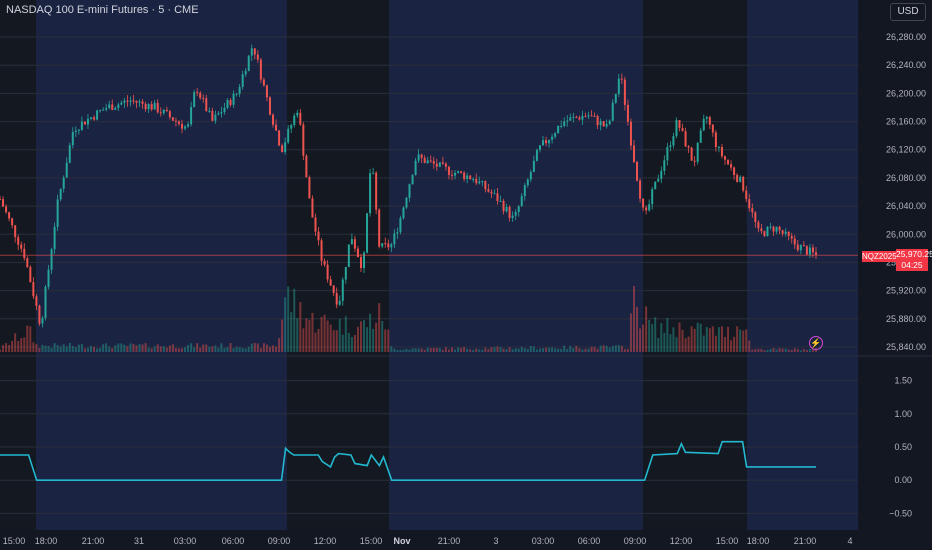 The image size is (932, 550). What do you see at coordinates (908, 12) in the screenshot?
I see `currency-button: USD` at bounding box center [908, 12].